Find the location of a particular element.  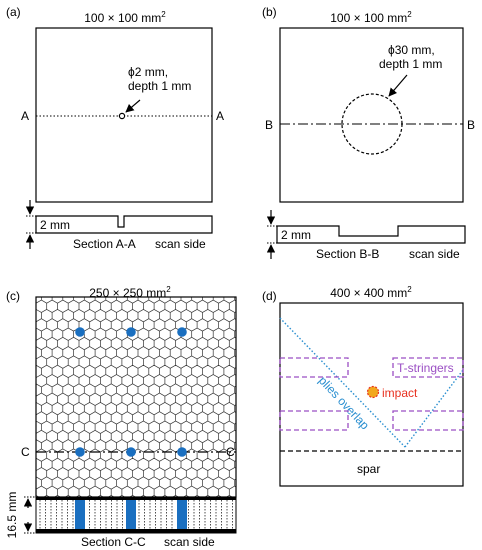

panel-a-specimen is located at coordinates (124, 115).